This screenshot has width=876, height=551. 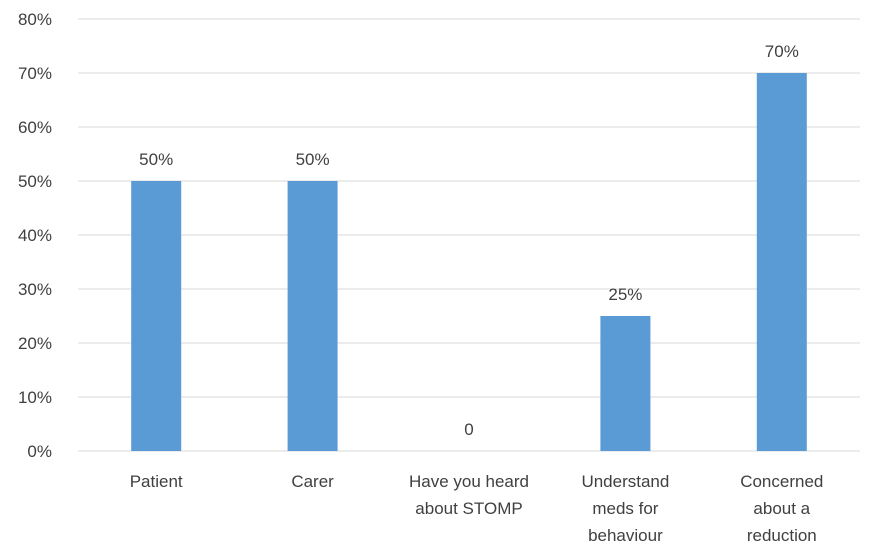 I want to click on x-tick-label: Patient, so click(x=156, y=481).